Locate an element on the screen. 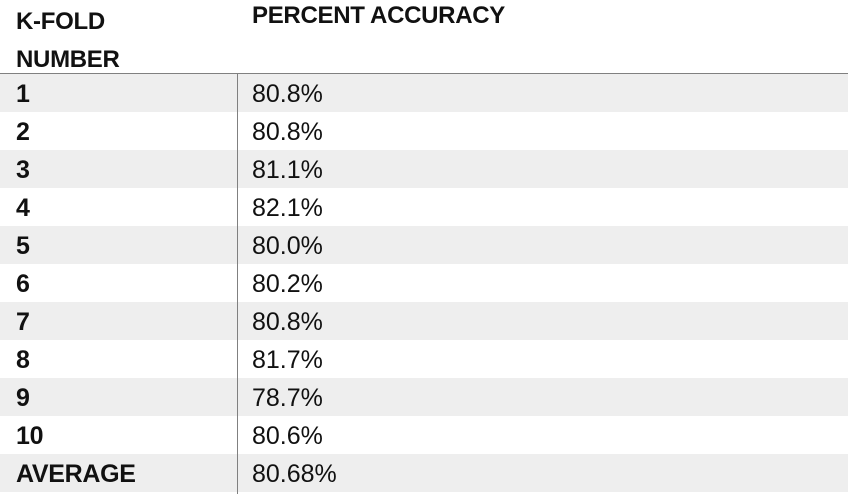  fold-cell: 1 is located at coordinates (23, 94).